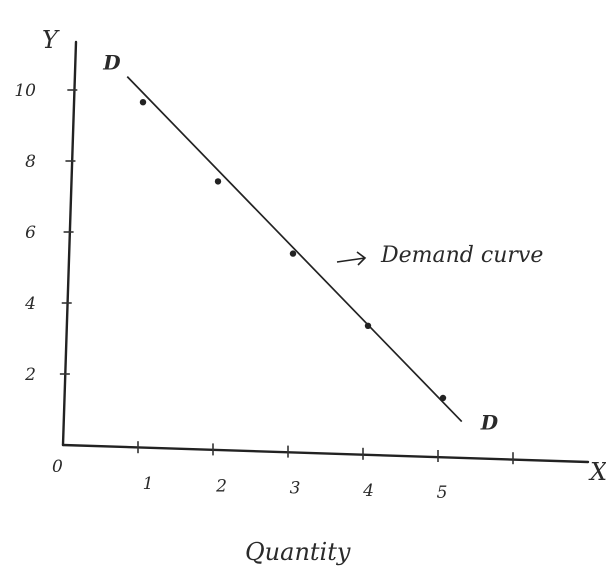 The height and width of the screenshot is (573, 606). Describe the element at coordinates (30, 375) in the screenshot. I see `y-tick-label: 2` at that location.